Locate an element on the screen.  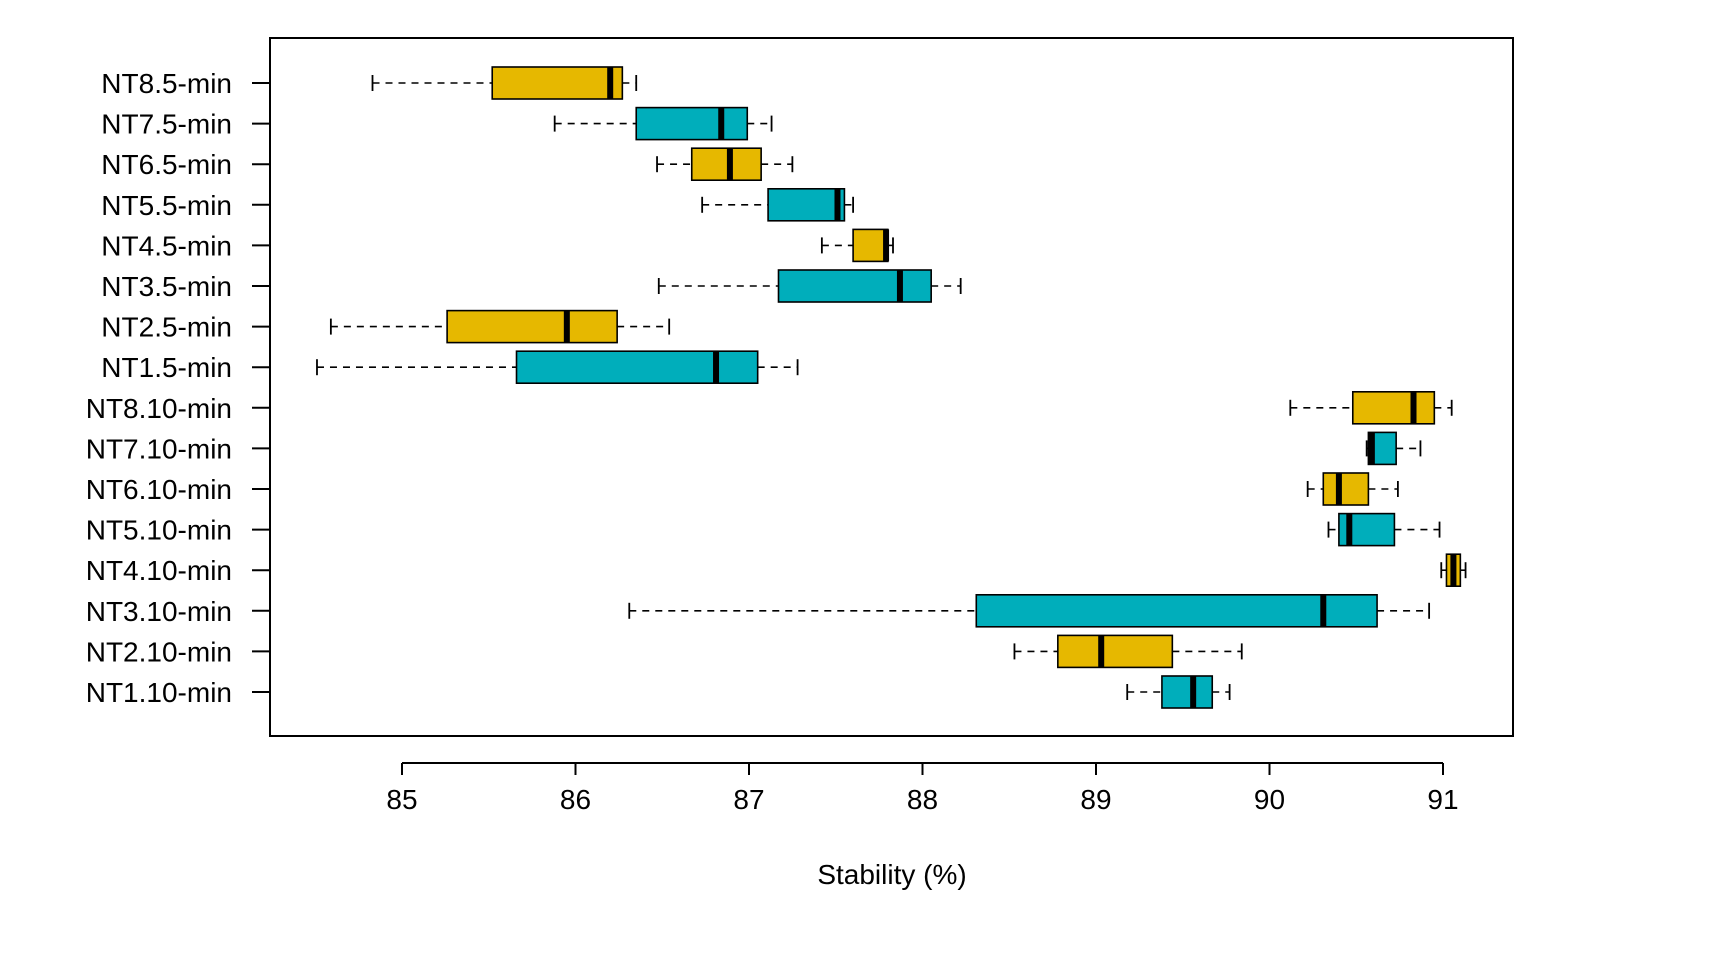
box-item-NT7.5-min is located at coordinates (663, 123).